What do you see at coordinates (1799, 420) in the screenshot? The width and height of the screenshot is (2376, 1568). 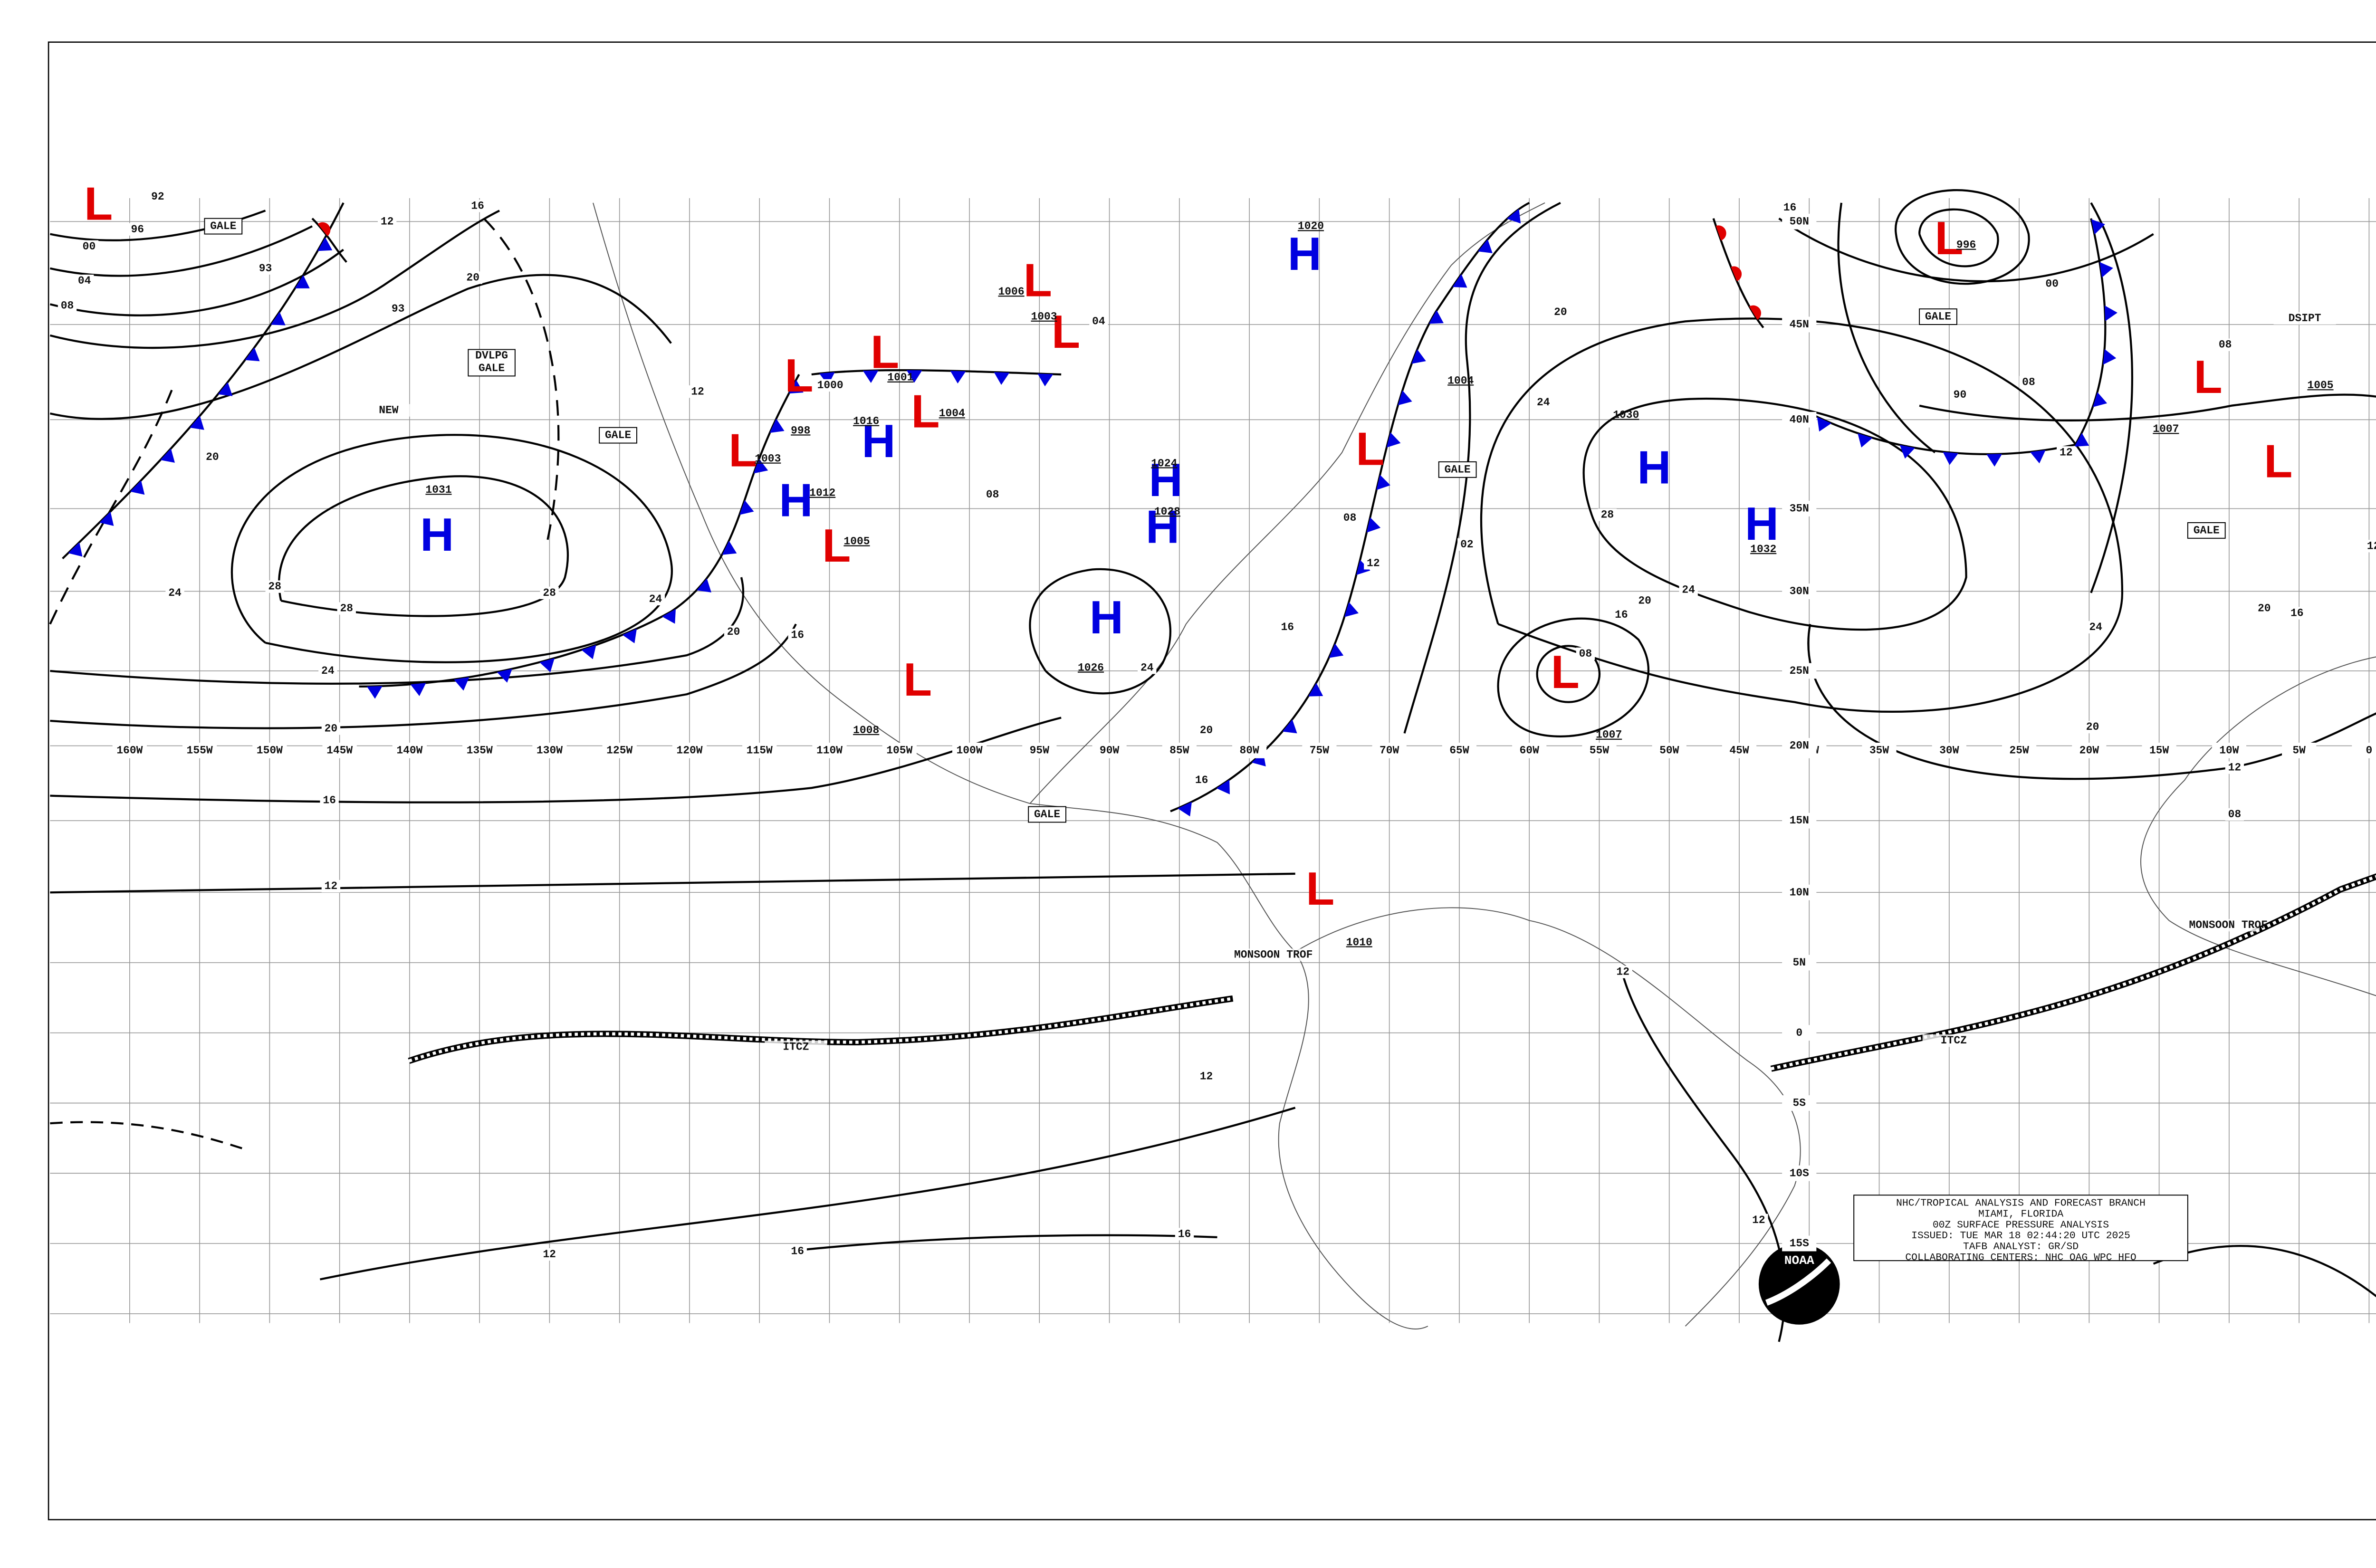 I see `latitude-label: 40N` at bounding box center [1799, 420].